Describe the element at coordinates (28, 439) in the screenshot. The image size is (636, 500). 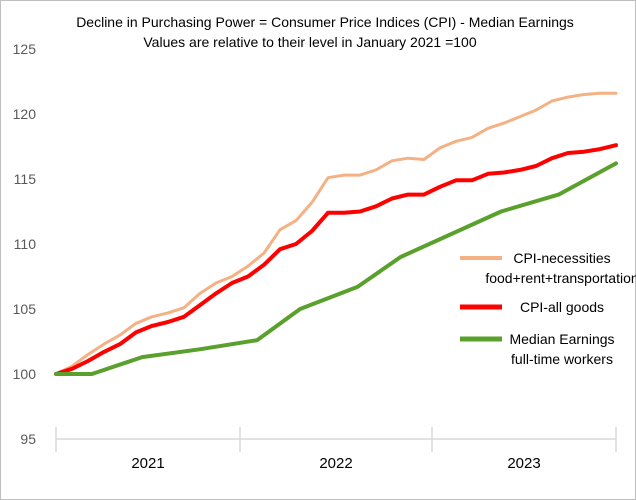
I see `y-tick-label: 95` at that location.